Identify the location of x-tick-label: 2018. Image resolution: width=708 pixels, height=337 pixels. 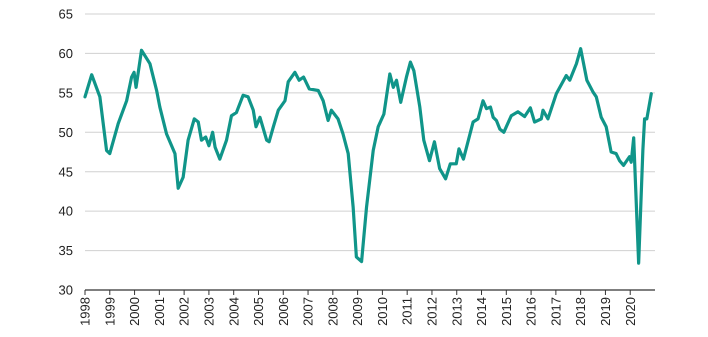
(580, 311).